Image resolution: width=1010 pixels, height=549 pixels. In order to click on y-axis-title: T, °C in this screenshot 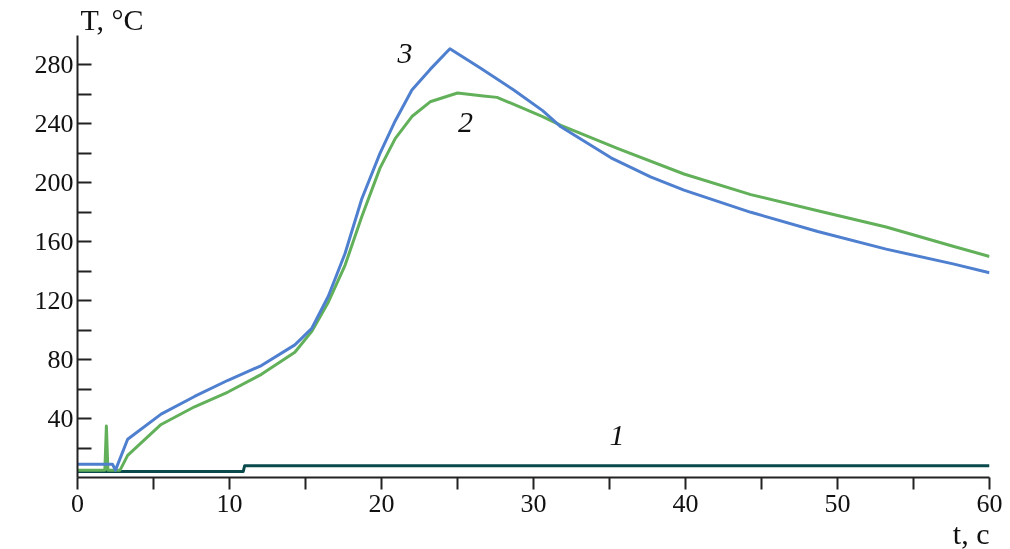, I will do `click(112, 19)`.